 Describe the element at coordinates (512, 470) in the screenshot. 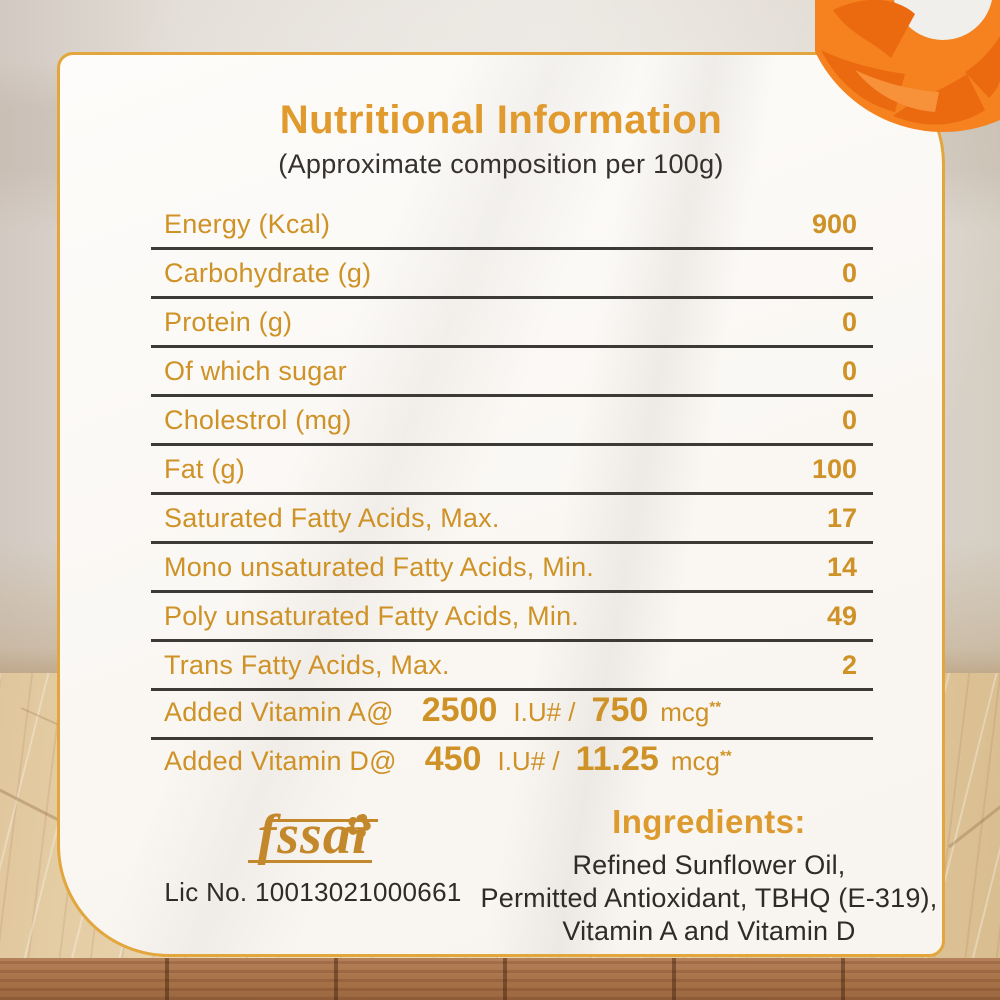

I see `table-row: Fat (g) 100` at that location.